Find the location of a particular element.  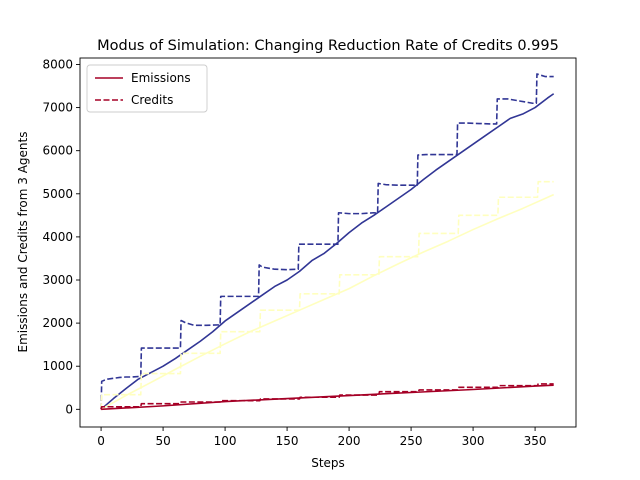

series-credits-agent-3-line is located at coordinates (327, 396).